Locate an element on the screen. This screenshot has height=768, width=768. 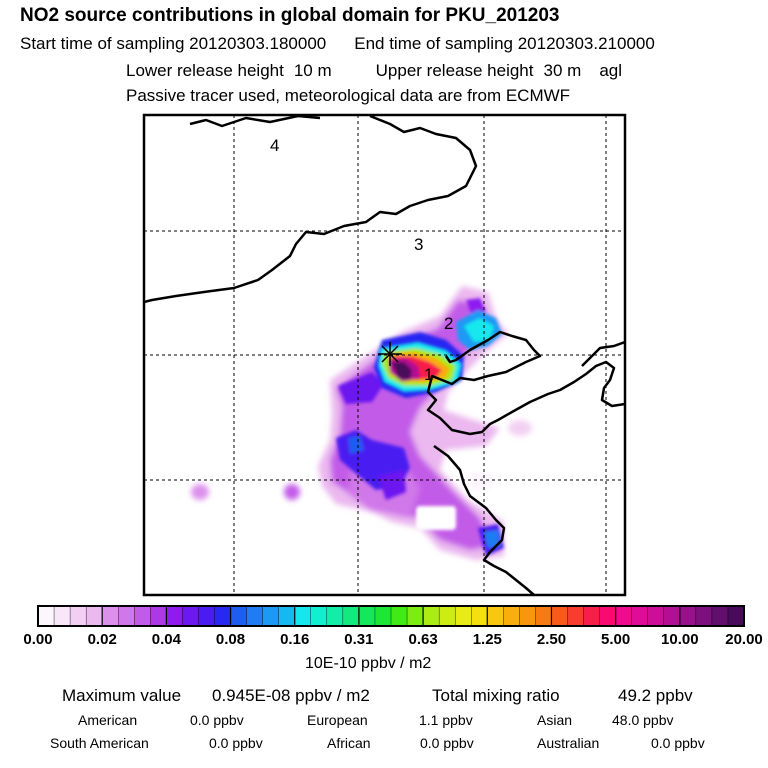
region-value-african: 0.0 ppbv is located at coordinates (447, 743).